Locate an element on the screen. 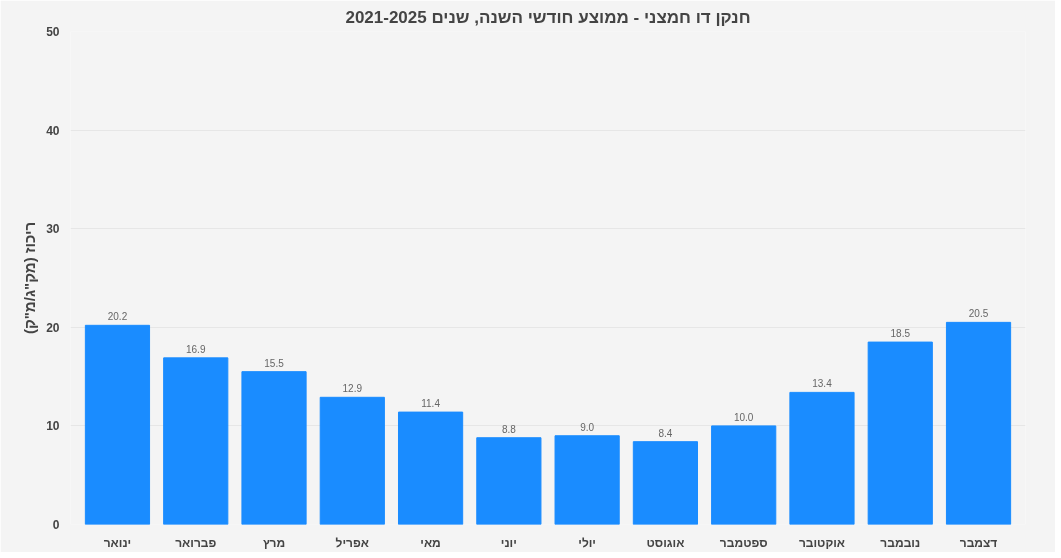  x-tick-label: נובמבר is located at coordinates (900, 542).